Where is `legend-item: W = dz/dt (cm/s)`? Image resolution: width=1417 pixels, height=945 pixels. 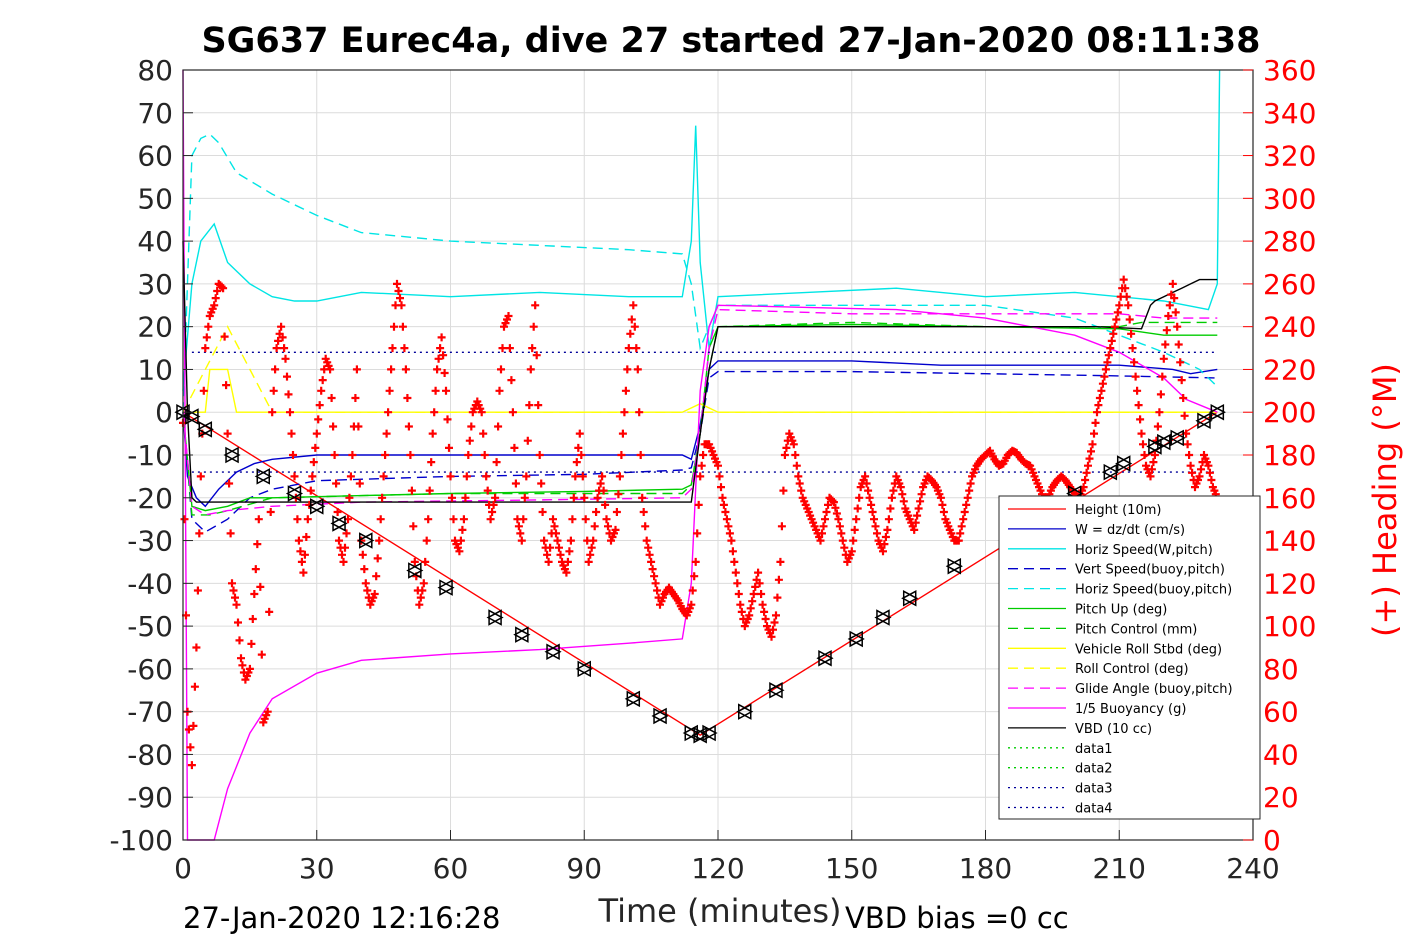 legend-item: W = dz/dt (cm/s) is located at coordinates (1096, 530).